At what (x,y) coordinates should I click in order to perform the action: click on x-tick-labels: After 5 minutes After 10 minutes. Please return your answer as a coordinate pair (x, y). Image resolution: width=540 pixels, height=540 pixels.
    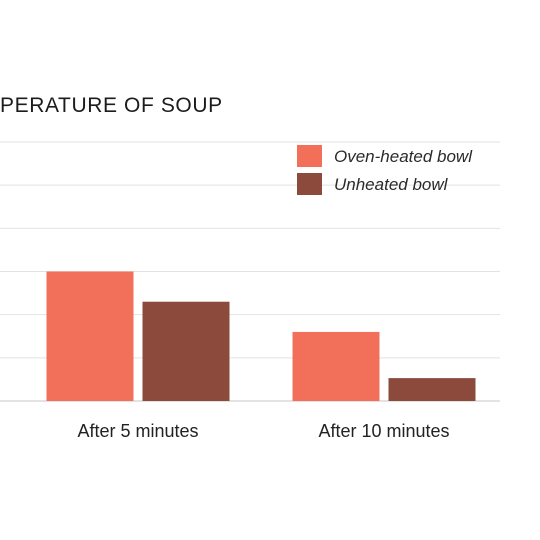
    Looking at the image, I should click on (263, 431).